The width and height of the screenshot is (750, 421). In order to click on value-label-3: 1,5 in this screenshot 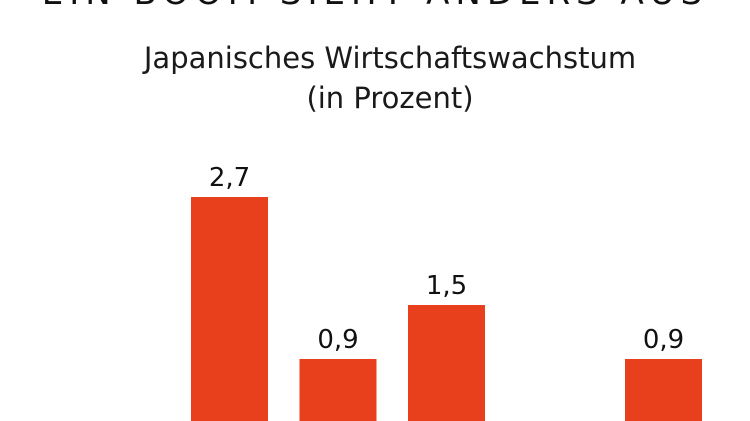, I will do `click(446, 286)`.